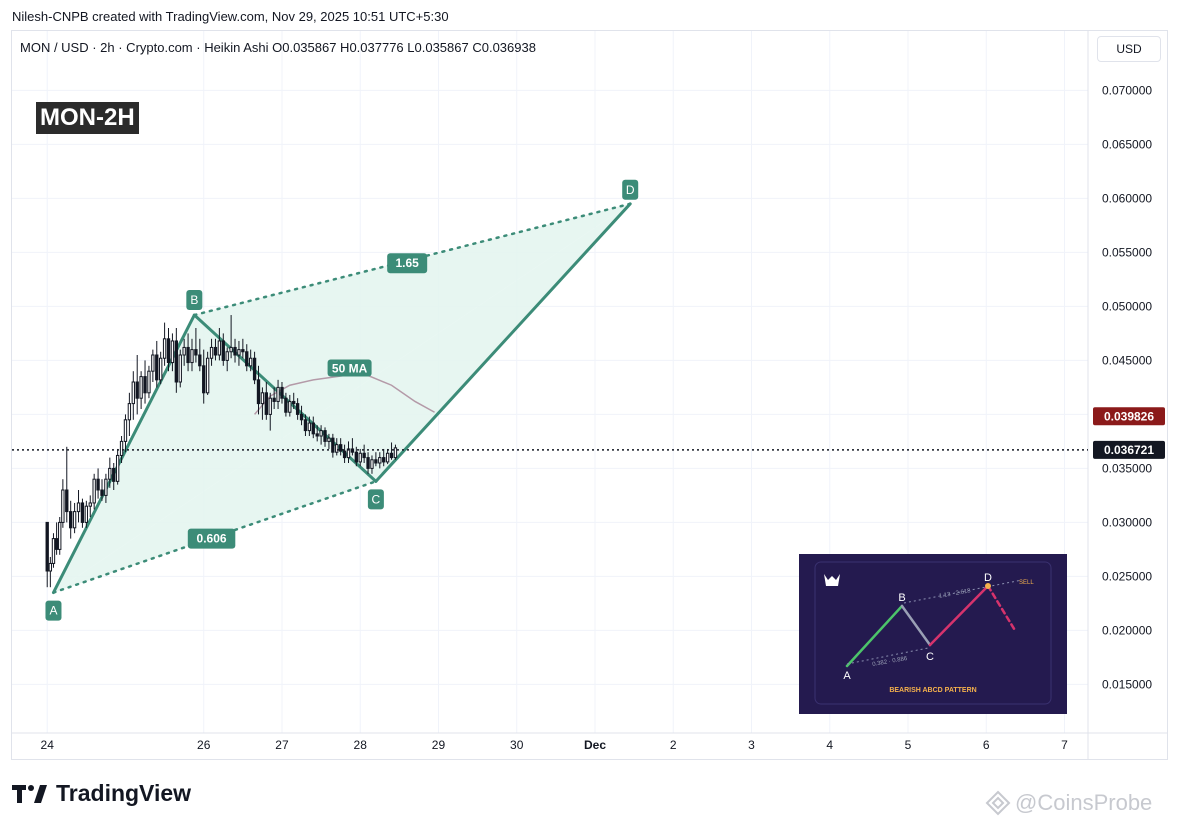  What do you see at coordinates (1127, 252) in the screenshot?
I see `y-tick-label: 0.055000` at bounding box center [1127, 252].